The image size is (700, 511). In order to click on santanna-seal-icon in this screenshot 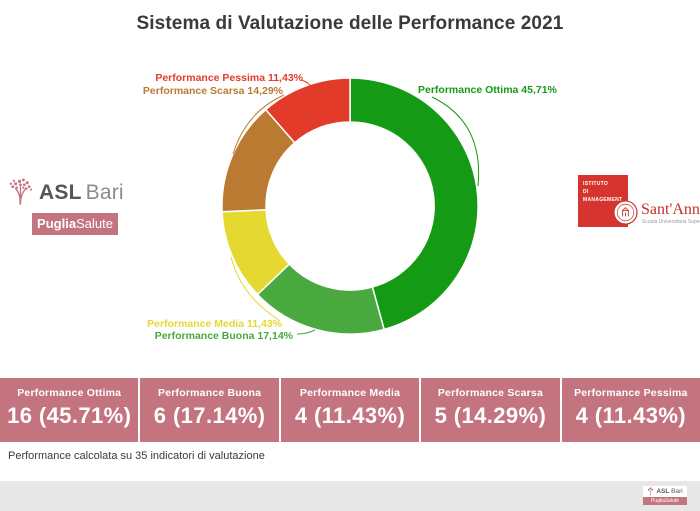, I will do `click(625, 215)`.